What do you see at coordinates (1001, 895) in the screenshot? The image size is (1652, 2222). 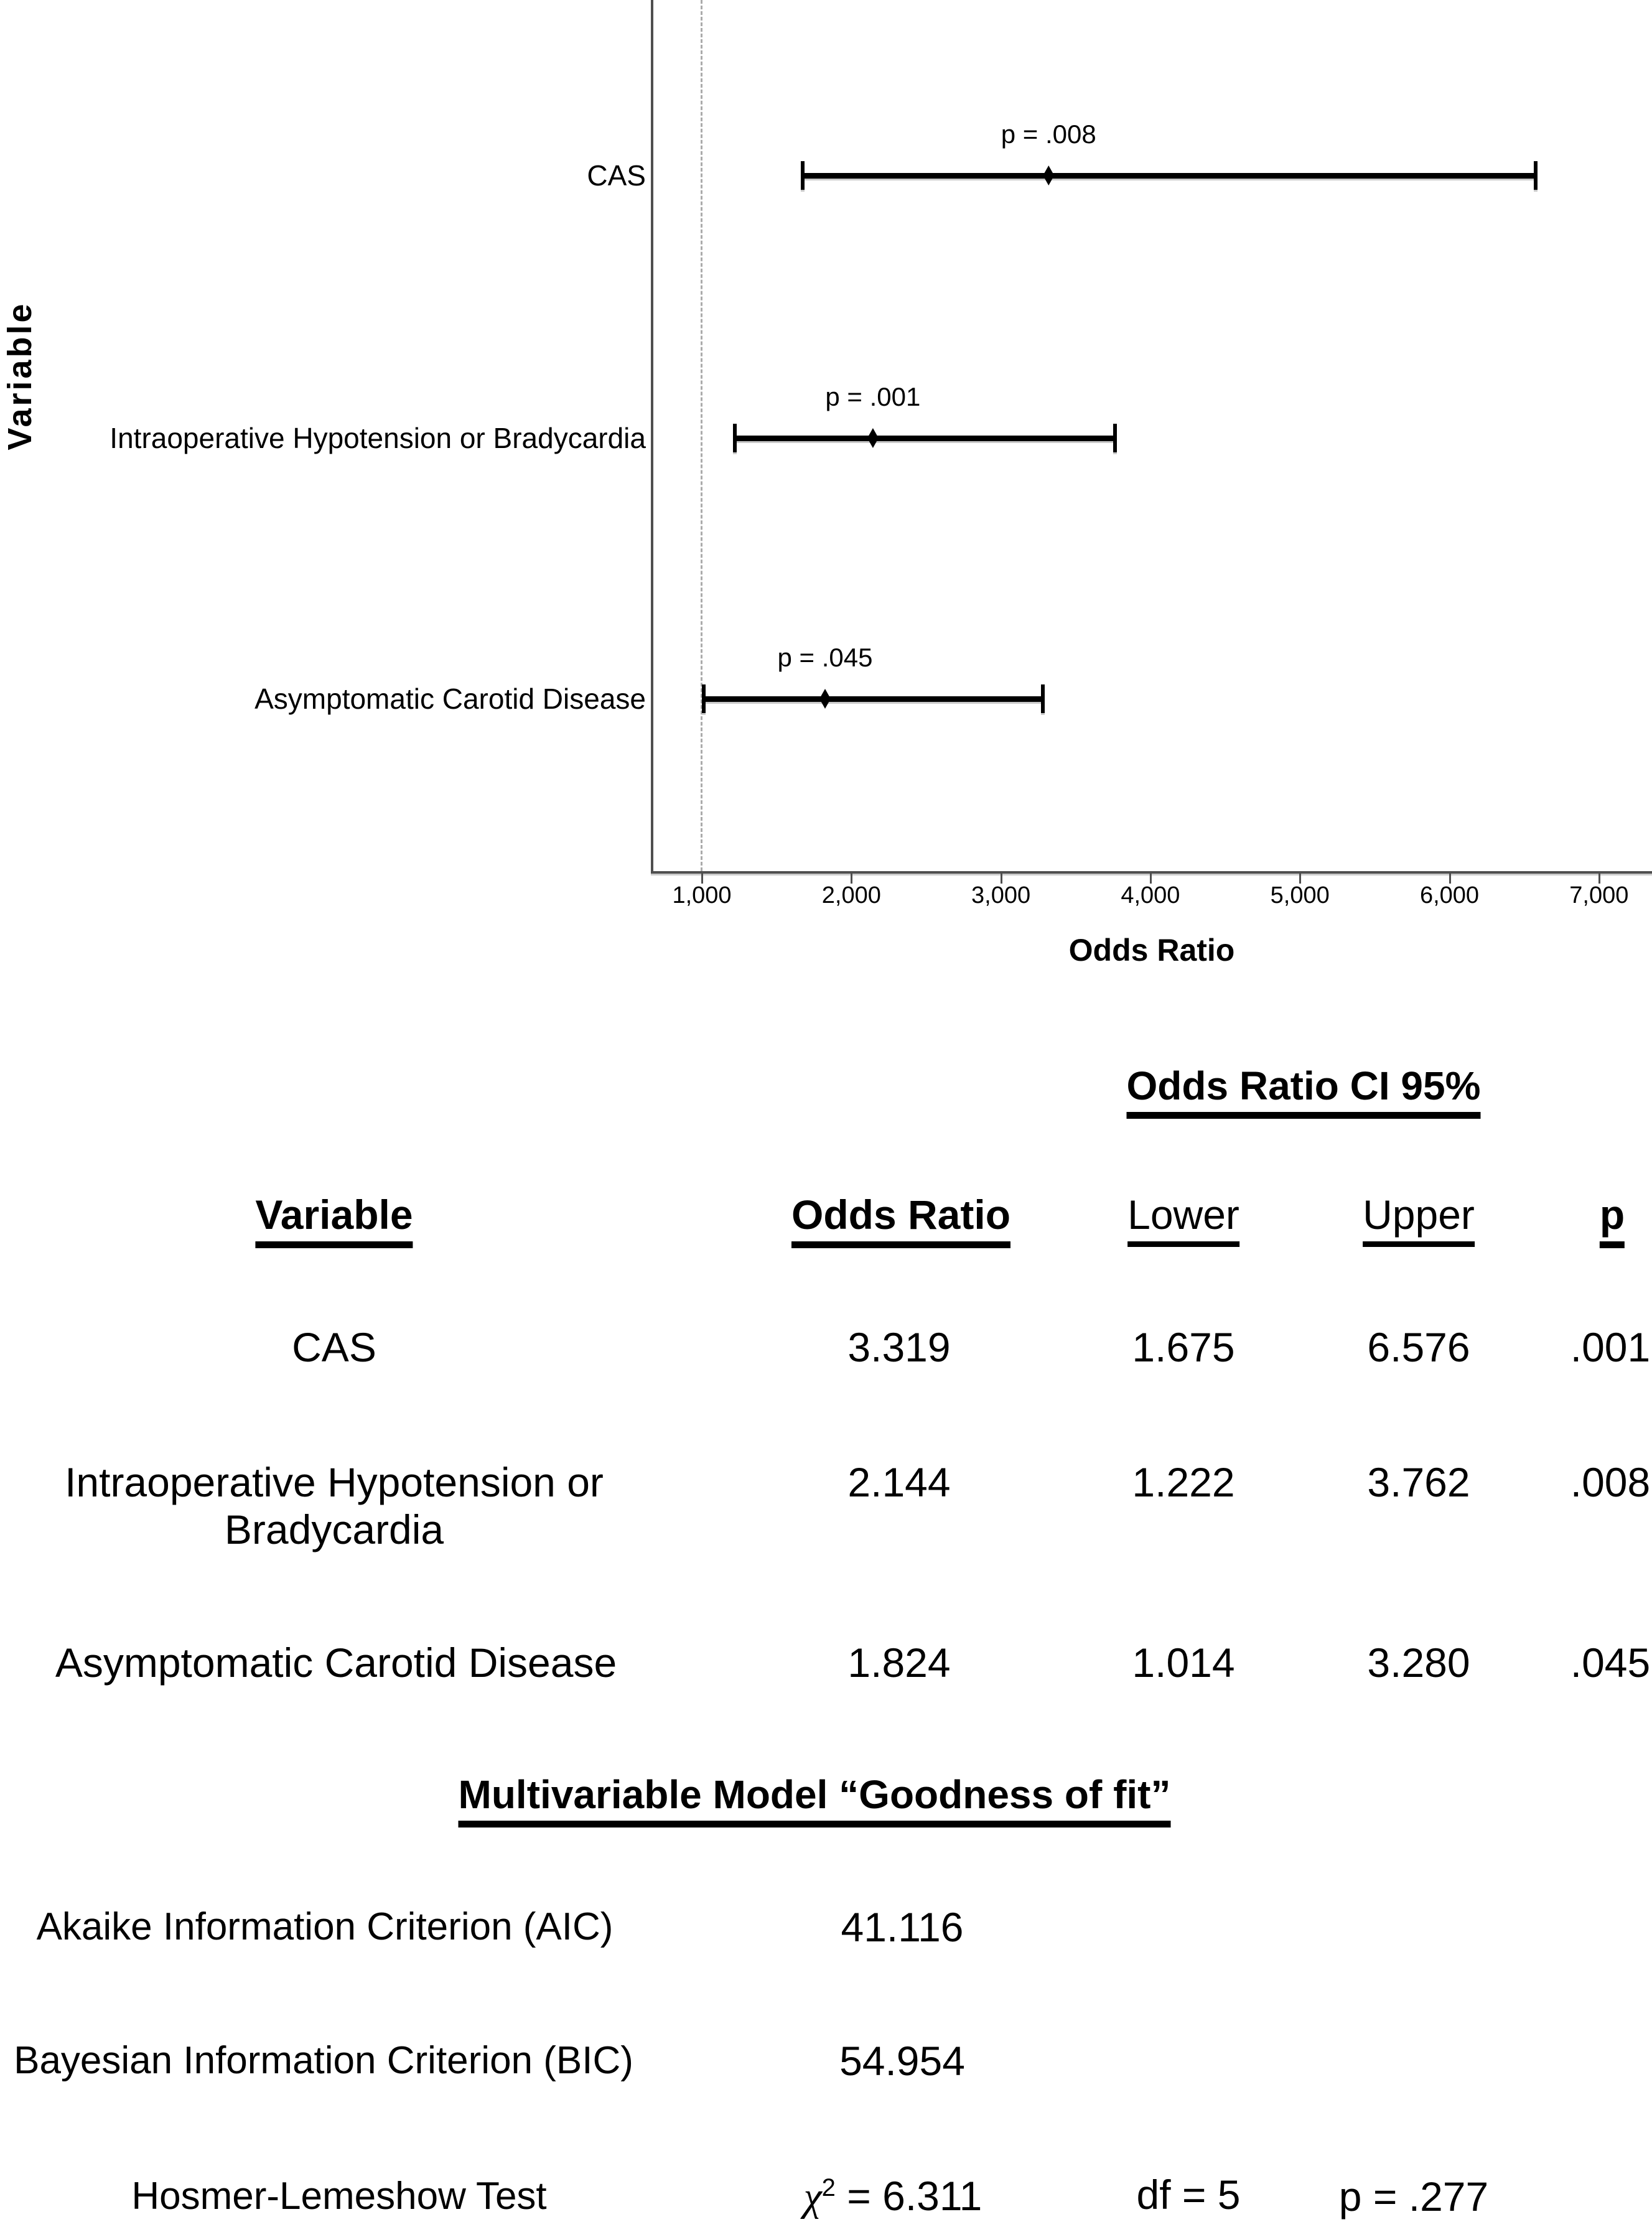 I see `x-tick-label: 3,000` at bounding box center [1001, 895].